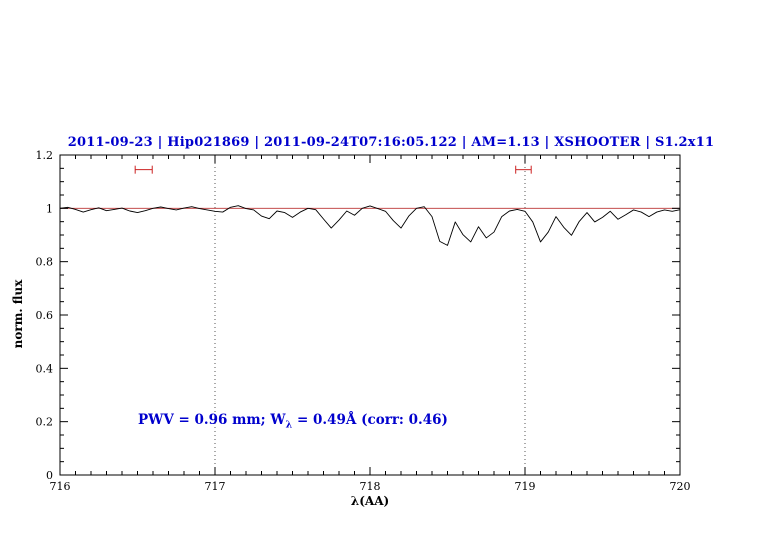 This screenshot has height=542, width=782. Describe the element at coordinates (289, 425) in the screenshot. I see `pwv-annotation-sub: λ` at that location.